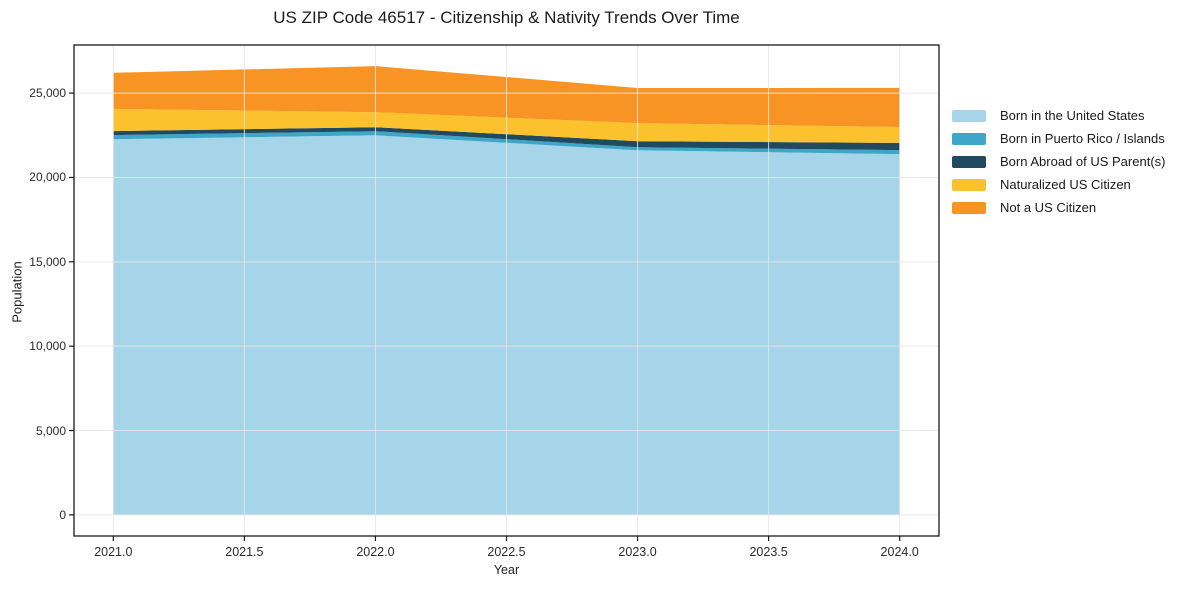  What do you see at coordinates (1082, 138) in the screenshot?
I see `legend-label: Born in Puerto Rico / Islands` at bounding box center [1082, 138].